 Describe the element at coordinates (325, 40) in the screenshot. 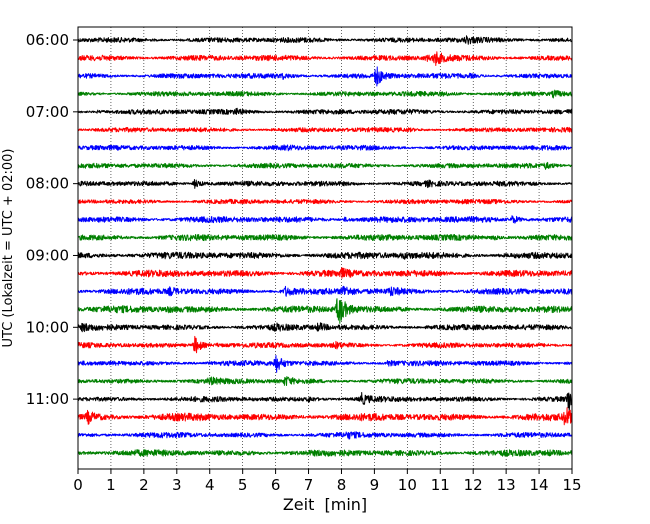

I see `trace-06:00` at that location.